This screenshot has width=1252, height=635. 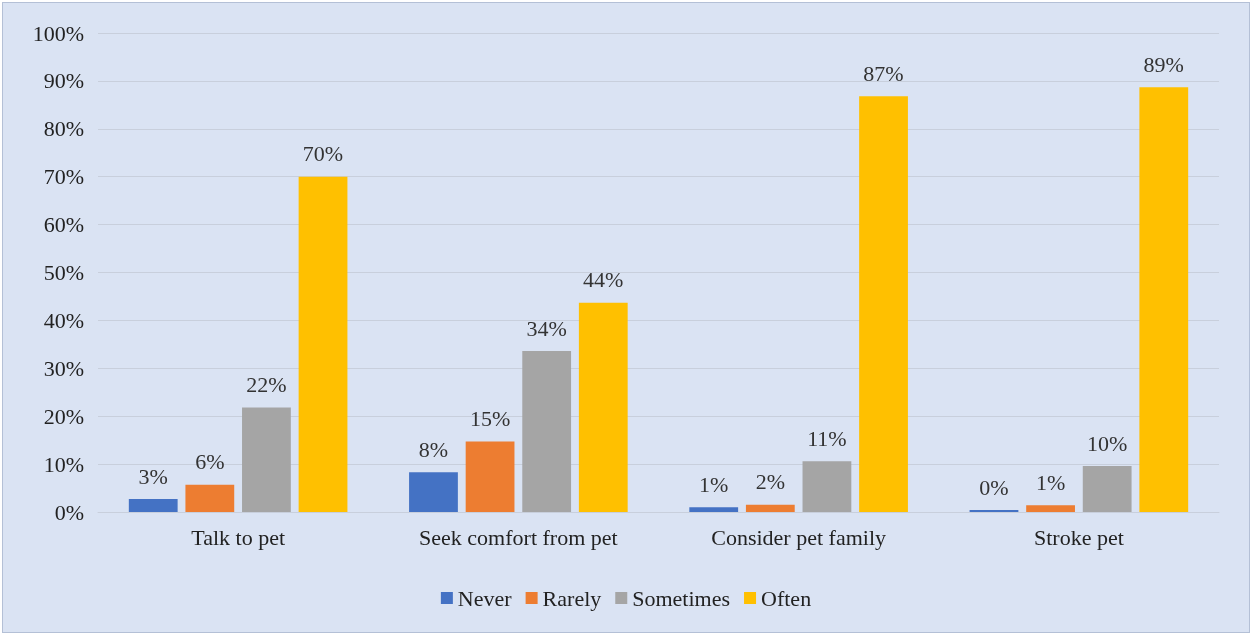 I want to click on y-tick-label: 30%, so click(x=63, y=368).